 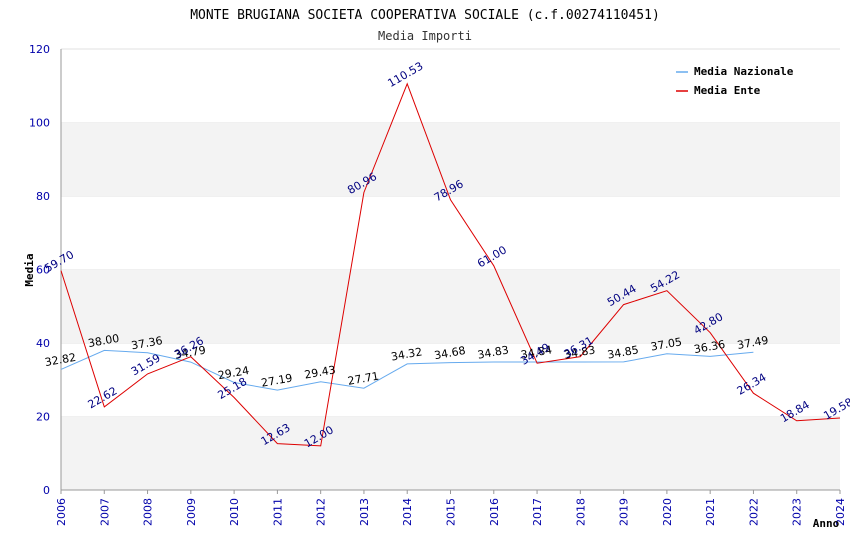 What do you see at coordinates (537, 512) in the screenshot?
I see `x-tick-label: 2017` at bounding box center [537, 512].